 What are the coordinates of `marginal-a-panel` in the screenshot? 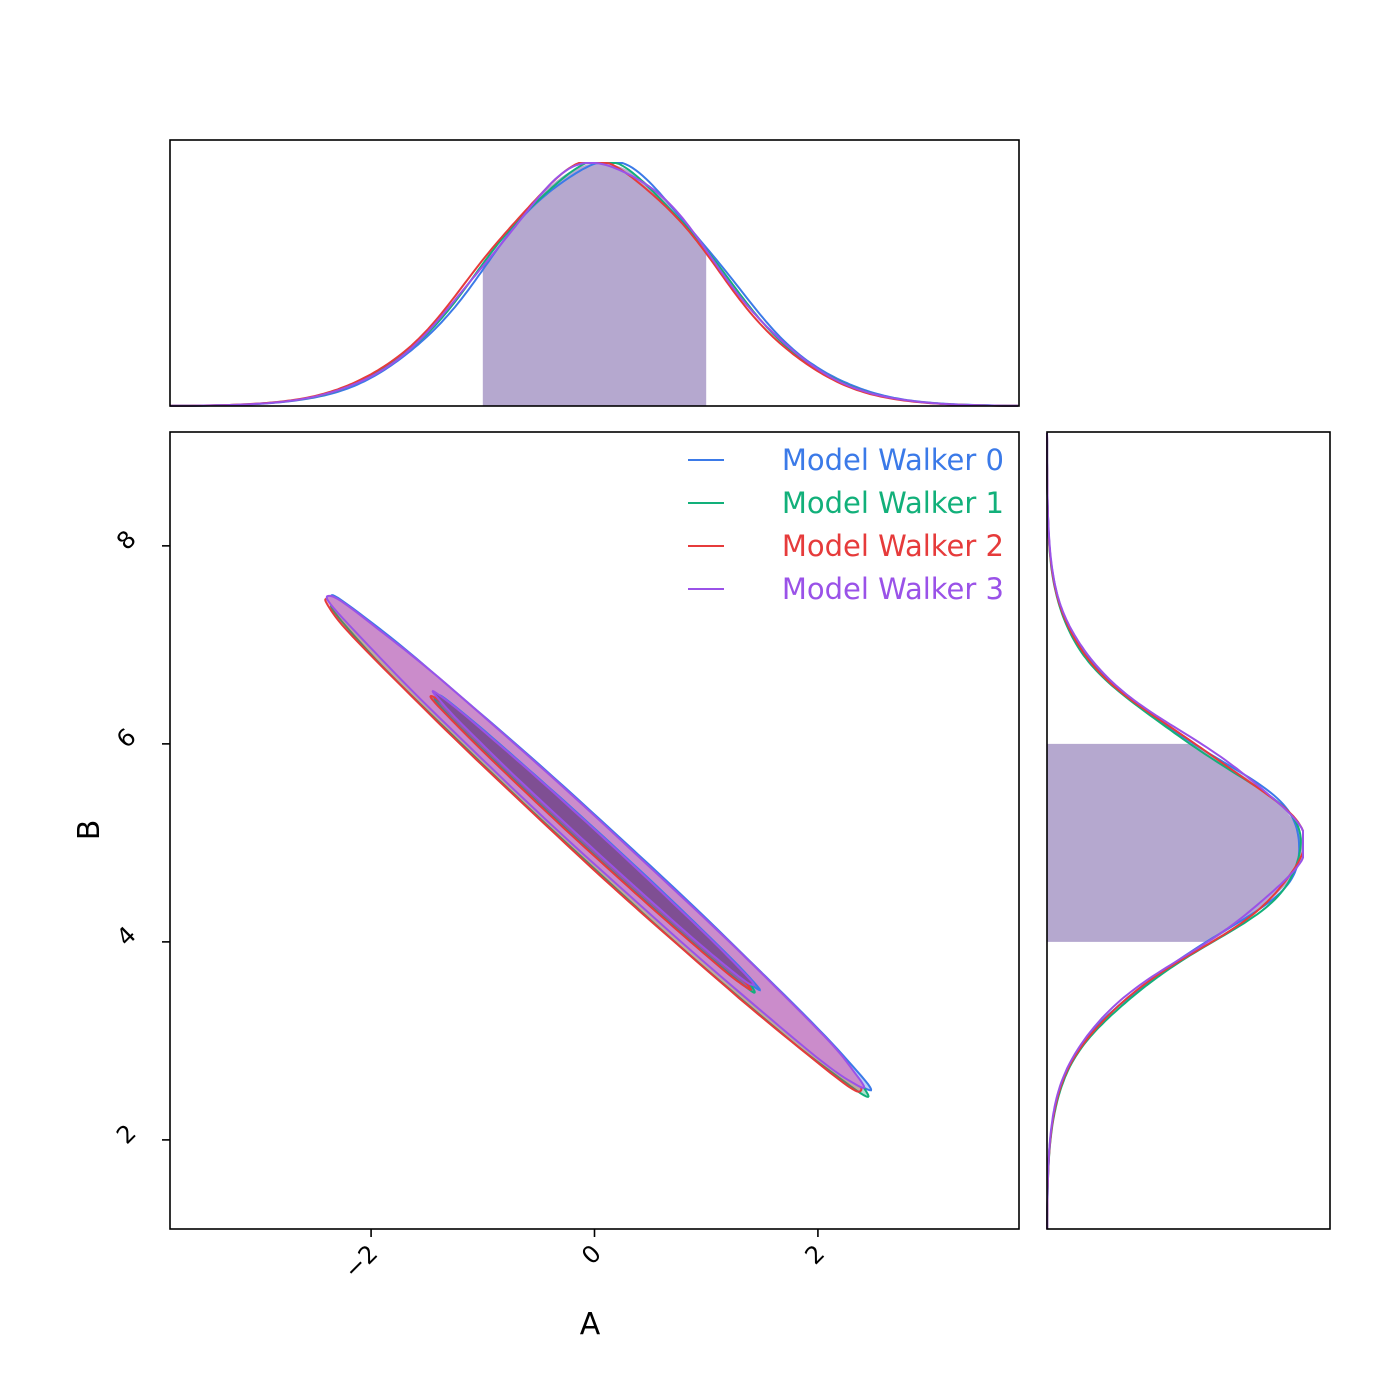 It's located at (594, 273).